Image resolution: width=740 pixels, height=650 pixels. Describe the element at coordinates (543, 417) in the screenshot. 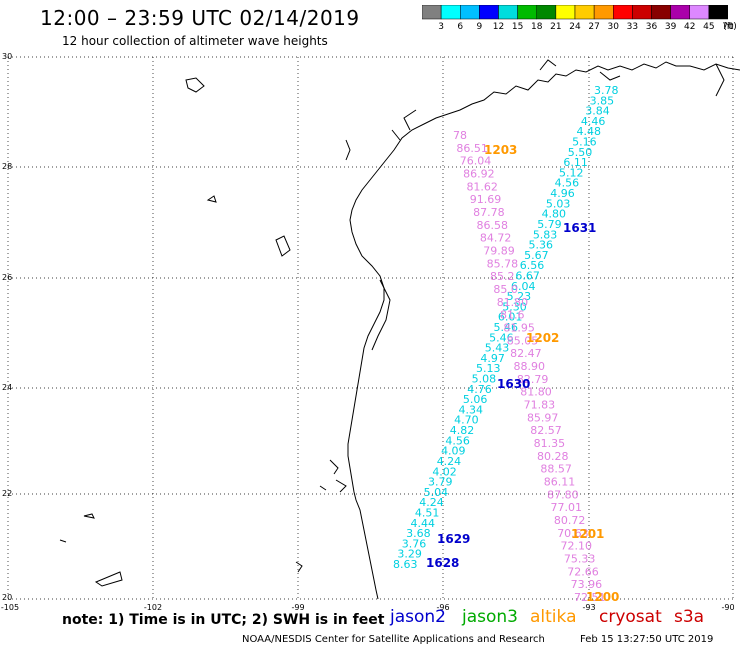

I see `wave-height-value: 85.97` at that location.